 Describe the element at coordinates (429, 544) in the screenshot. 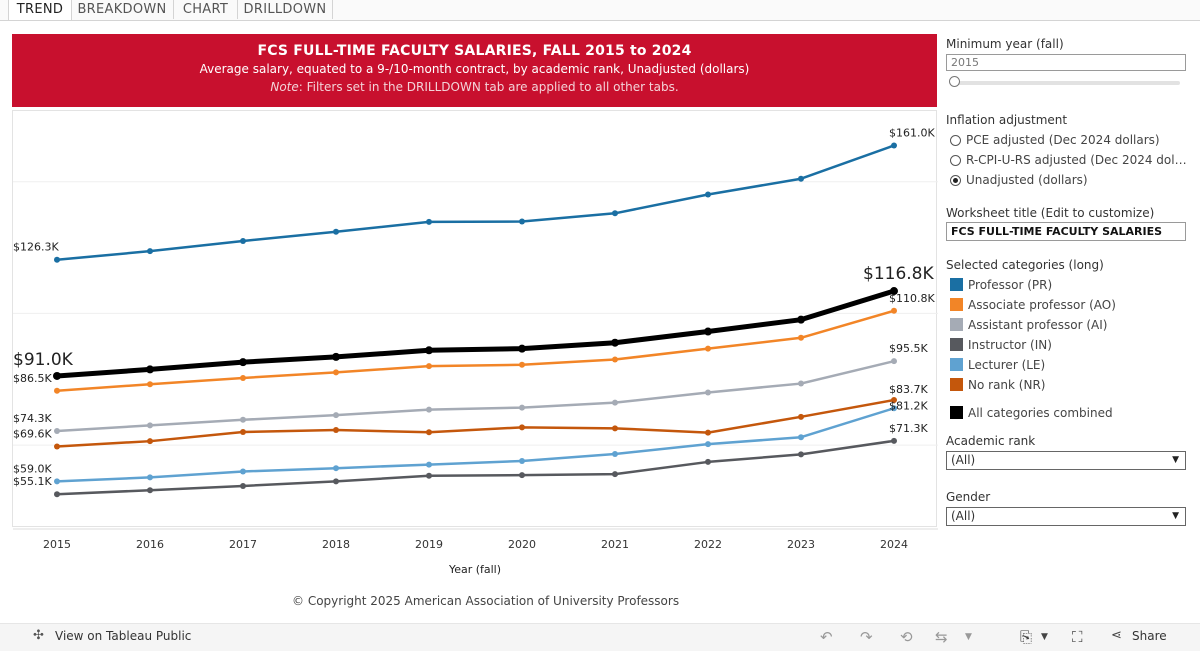

I see `x-tick-label: 2019` at that location.